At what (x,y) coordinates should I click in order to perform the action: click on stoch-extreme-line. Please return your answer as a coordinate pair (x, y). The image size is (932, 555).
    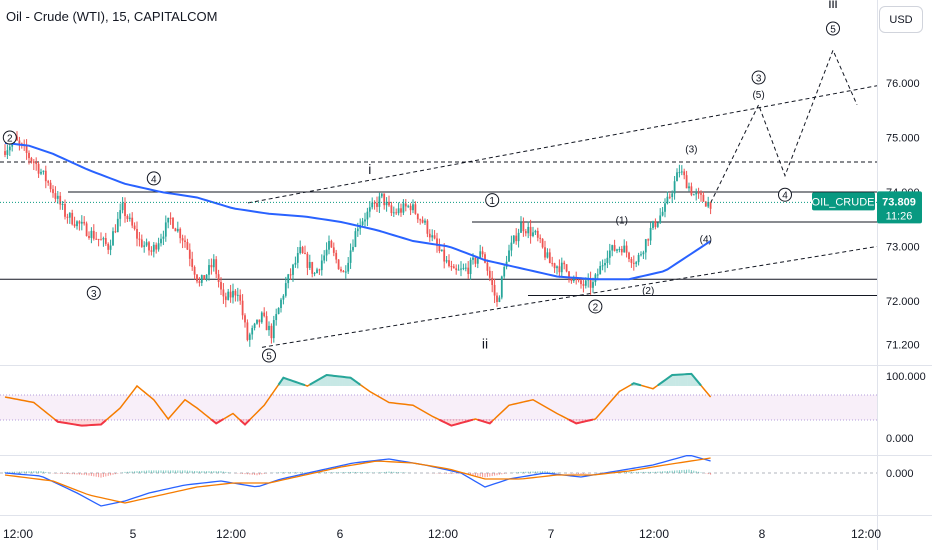
    Looking at the image, I should click on (80, 423).